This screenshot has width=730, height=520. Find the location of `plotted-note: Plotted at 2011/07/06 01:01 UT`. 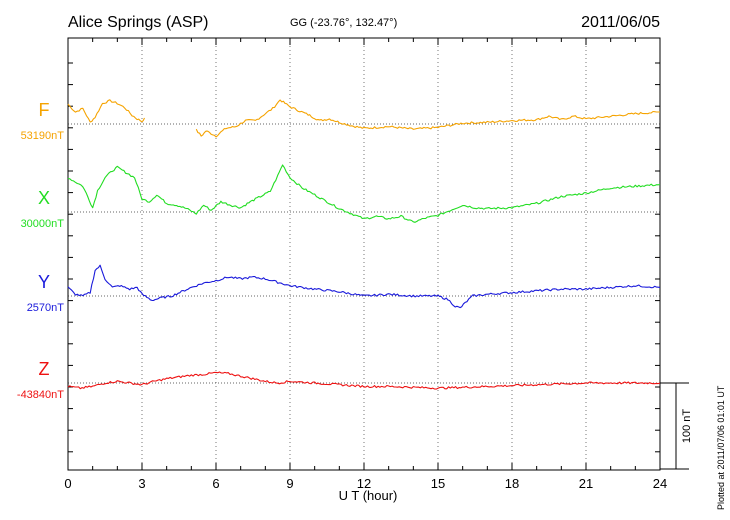

plotted-note: Plotted at 2011/07/06 01:01 UT is located at coordinates (721, 447).